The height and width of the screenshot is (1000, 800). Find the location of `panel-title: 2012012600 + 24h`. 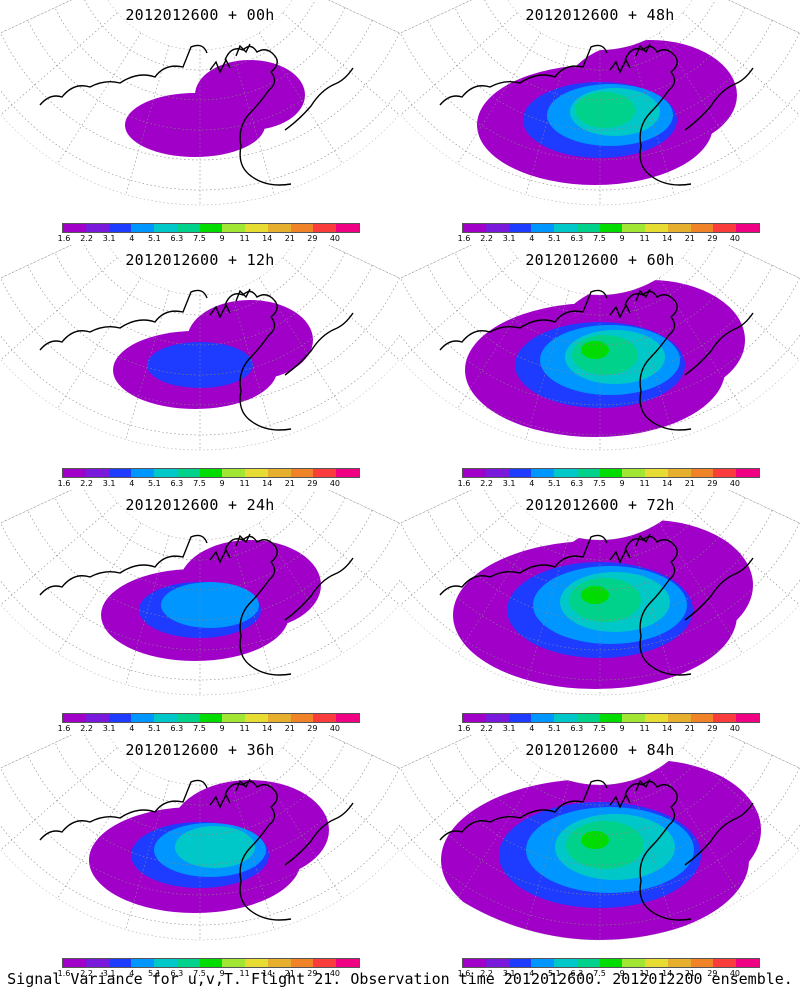

panel-title: 2012012600 + 24h is located at coordinates (200, 505).